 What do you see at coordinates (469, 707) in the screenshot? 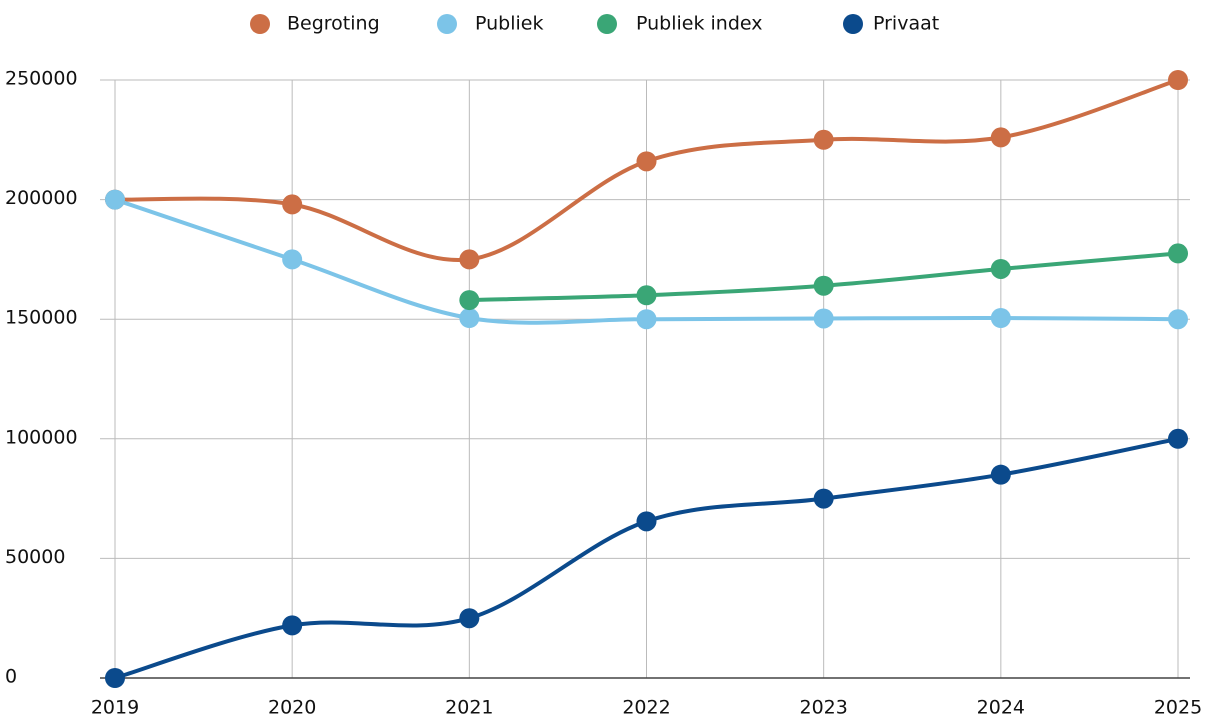
I see `x-tick-label: 2021` at bounding box center [469, 707].